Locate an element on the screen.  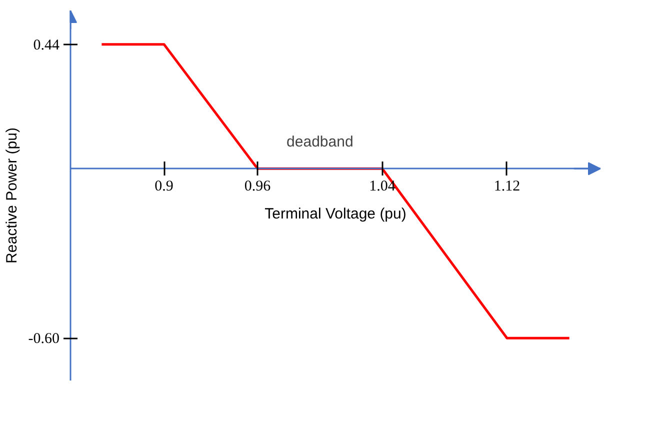
x-tick-label: 1.04 is located at coordinates (382, 186).